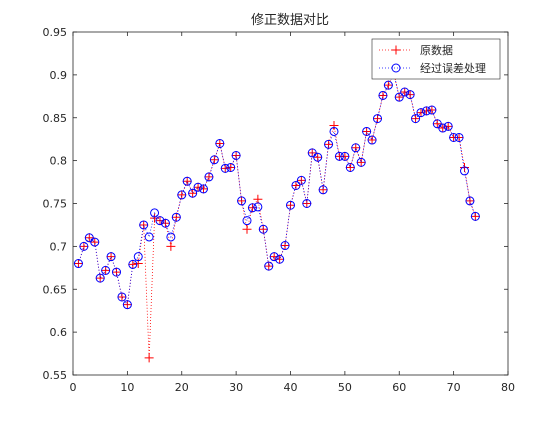 The width and height of the screenshot is (560, 424). I want to click on y-tick-label: 0.8, so click(59, 161).